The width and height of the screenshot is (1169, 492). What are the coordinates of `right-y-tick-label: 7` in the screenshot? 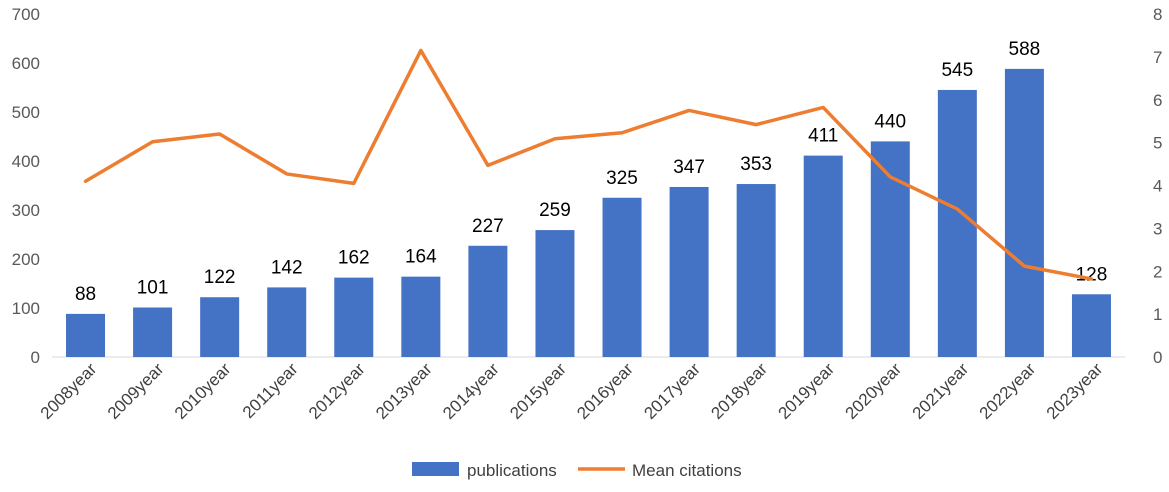 It's located at (1157, 57).